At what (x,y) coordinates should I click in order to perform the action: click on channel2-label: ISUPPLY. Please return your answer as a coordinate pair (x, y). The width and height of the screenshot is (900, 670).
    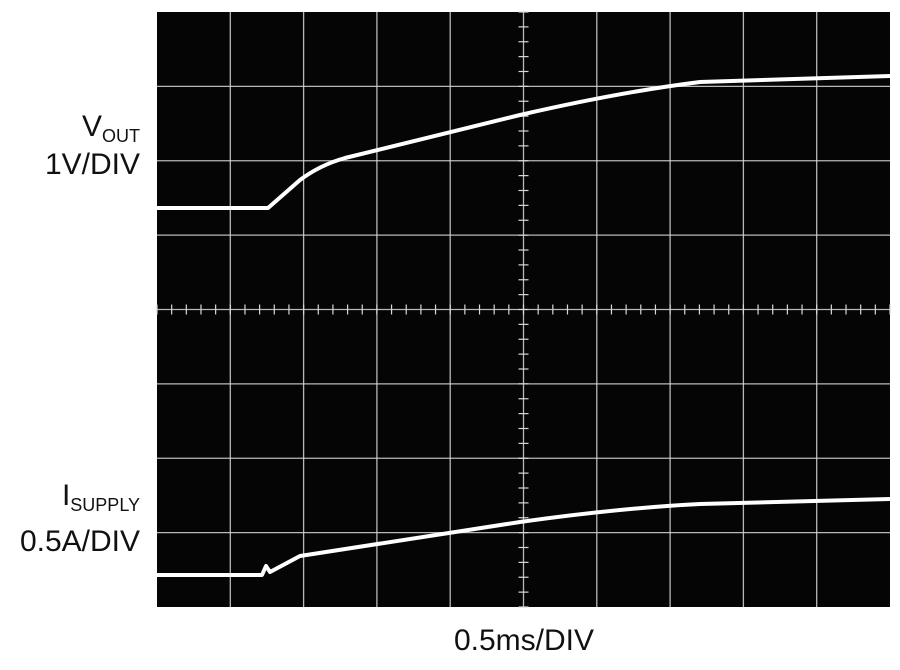
    Looking at the image, I should click on (101, 497).